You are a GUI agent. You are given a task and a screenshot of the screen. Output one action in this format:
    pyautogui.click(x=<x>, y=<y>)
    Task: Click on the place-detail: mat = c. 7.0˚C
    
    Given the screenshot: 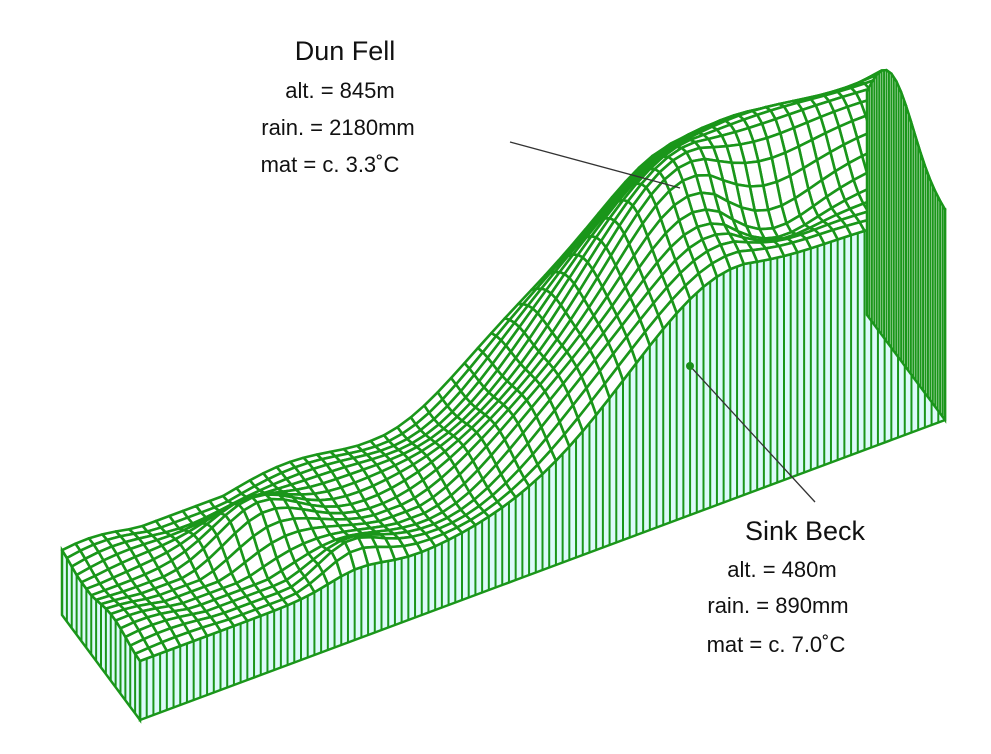 What is the action you would take?
    pyautogui.click(x=776, y=644)
    